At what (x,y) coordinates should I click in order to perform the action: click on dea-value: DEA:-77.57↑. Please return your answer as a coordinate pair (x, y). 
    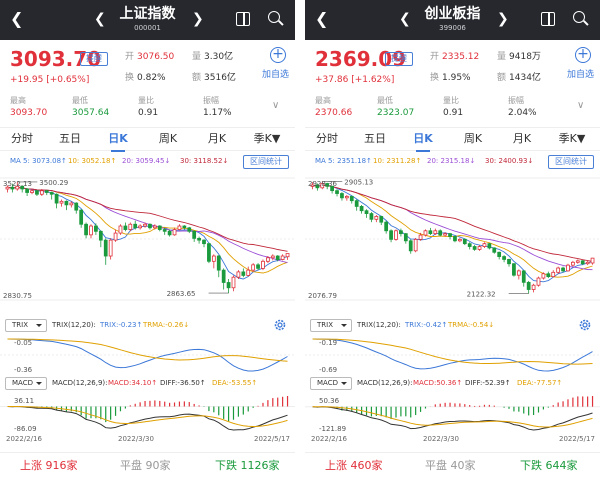
    Looking at the image, I should click on (540, 383).